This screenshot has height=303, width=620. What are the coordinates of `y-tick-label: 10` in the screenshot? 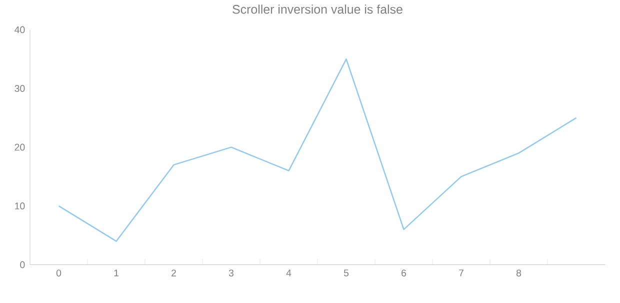 It's located at (20, 206).